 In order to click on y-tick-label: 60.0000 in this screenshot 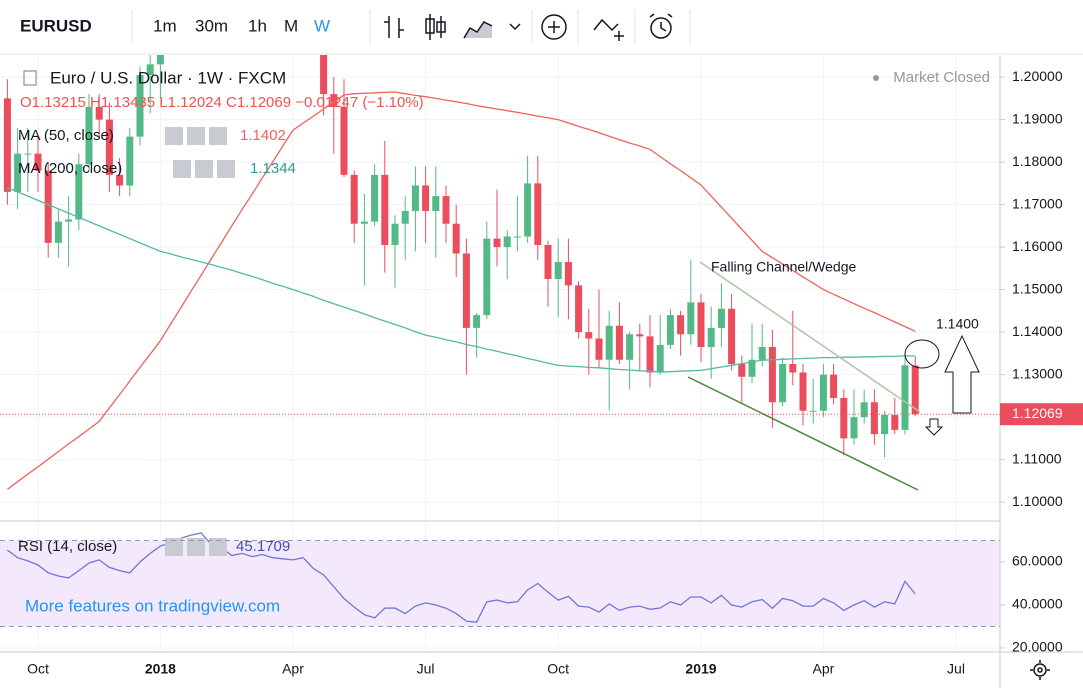, I will do `click(1037, 561)`.